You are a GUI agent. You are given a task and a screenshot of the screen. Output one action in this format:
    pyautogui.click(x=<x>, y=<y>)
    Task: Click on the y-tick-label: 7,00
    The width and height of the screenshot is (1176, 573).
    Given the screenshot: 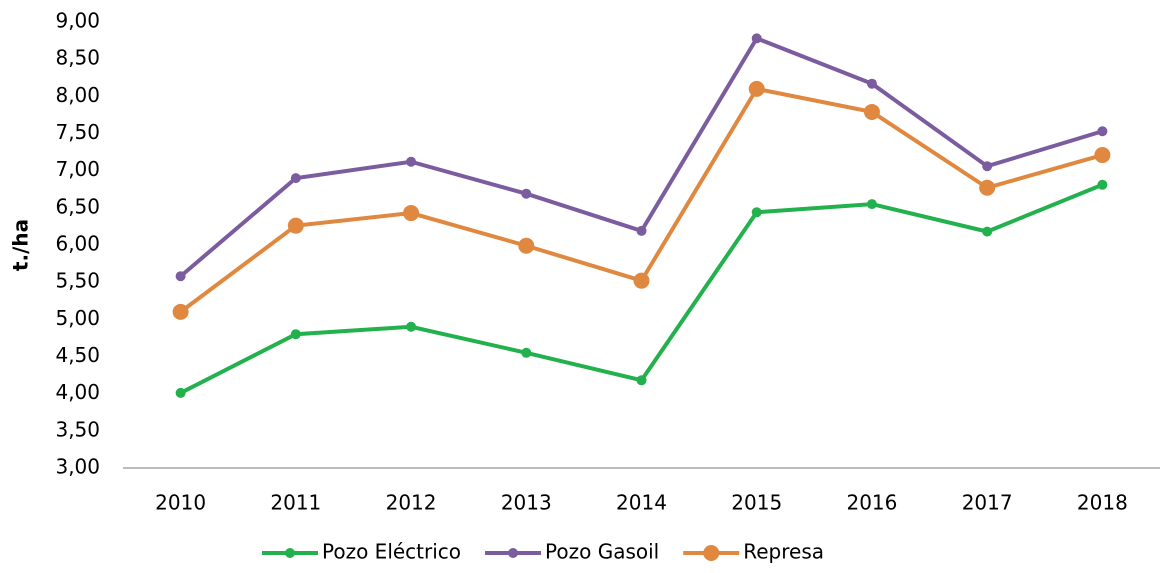 What is the action you would take?
    pyautogui.click(x=77, y=169)
    